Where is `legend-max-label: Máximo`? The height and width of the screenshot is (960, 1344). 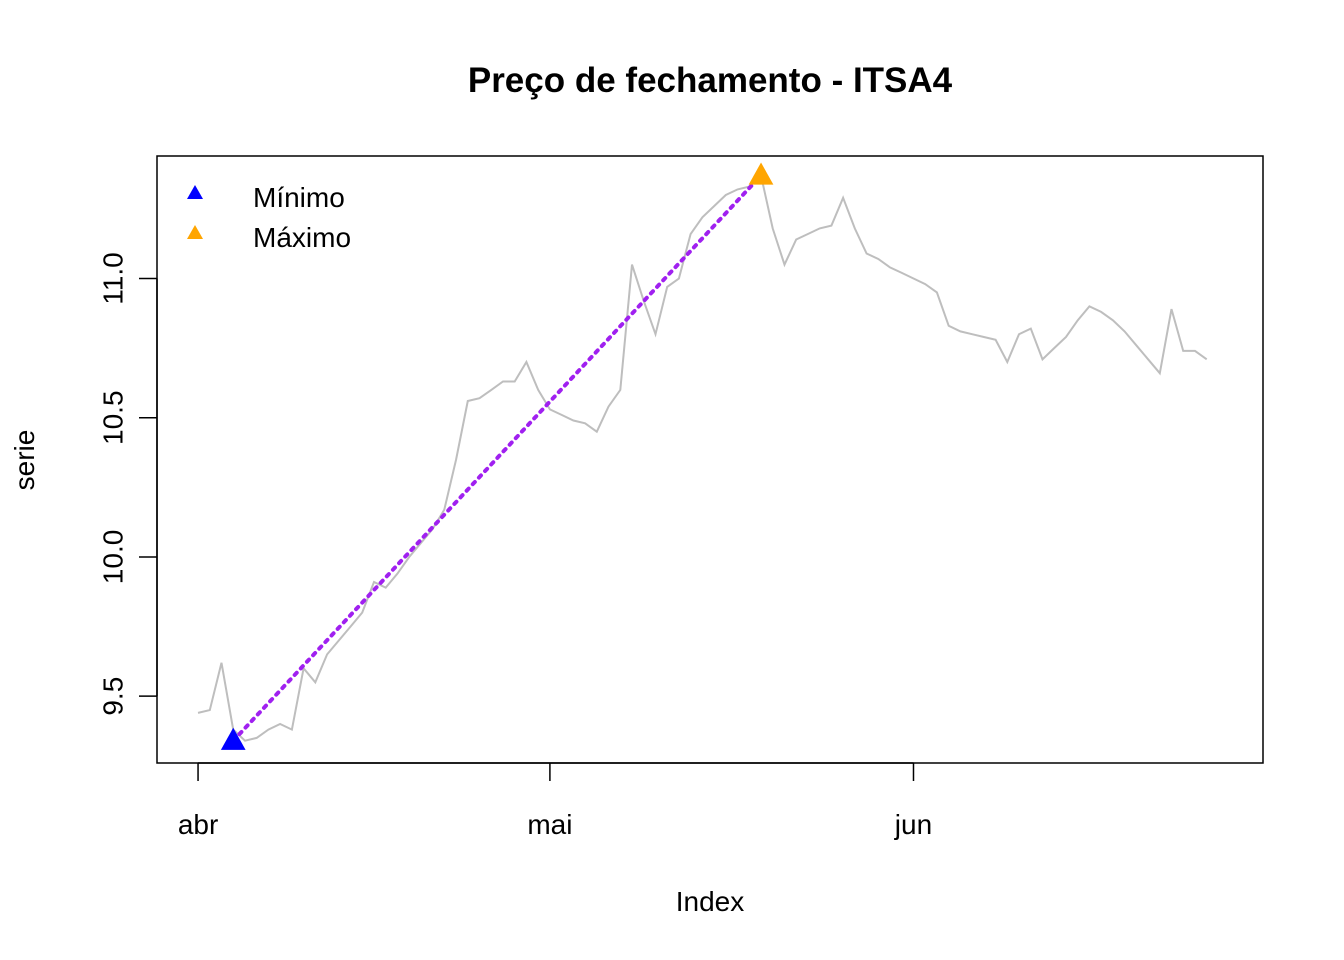 legend-max-label: Máximo is located at coordinates (302, 237).